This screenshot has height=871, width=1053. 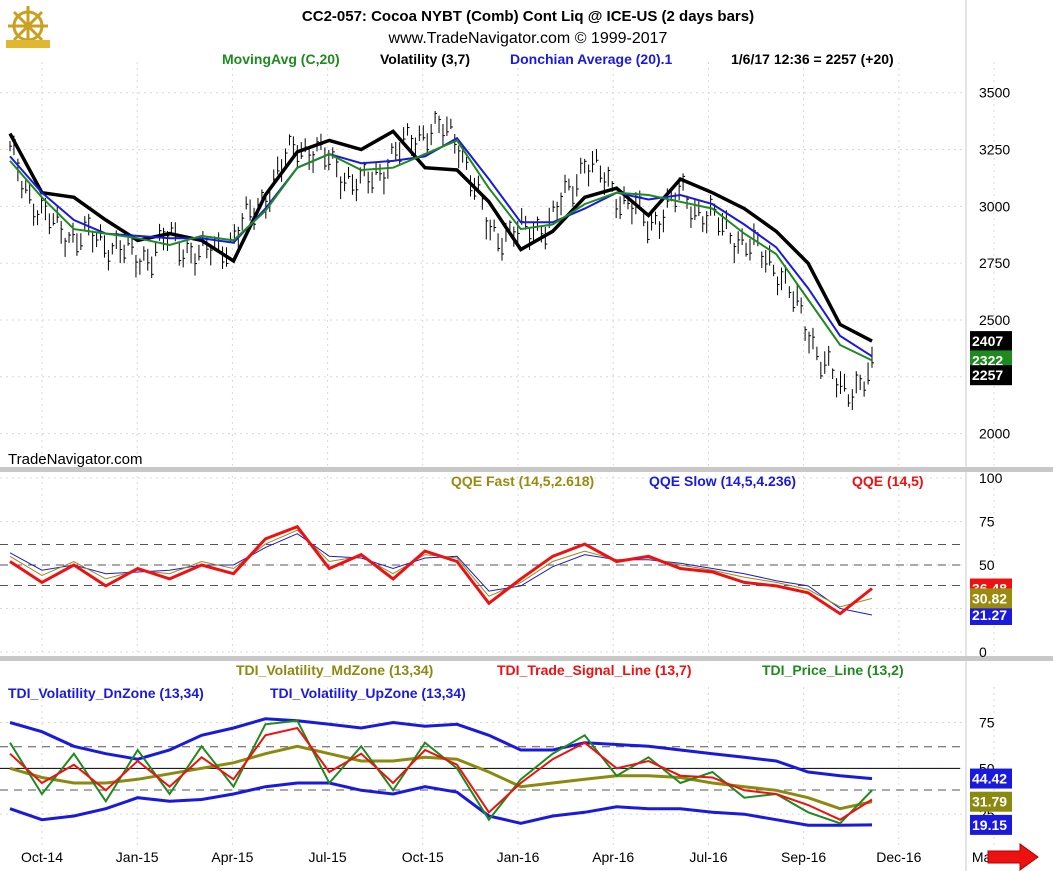 I want to click on x-tick-label: Jan-16, so click(x=518, y=857).